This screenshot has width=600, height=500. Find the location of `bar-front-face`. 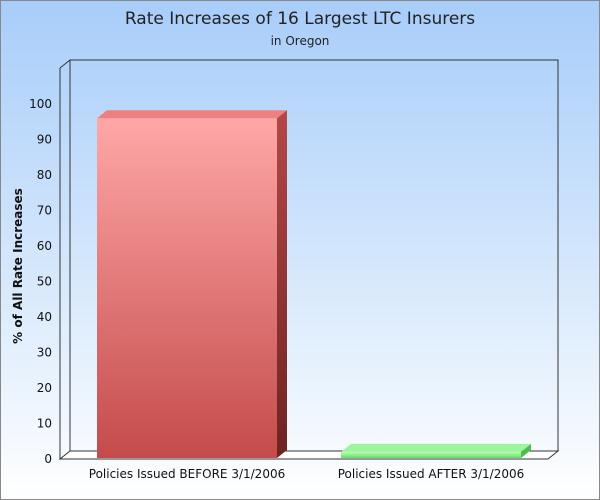

bar-front-face is located at coordinates (431, 454).